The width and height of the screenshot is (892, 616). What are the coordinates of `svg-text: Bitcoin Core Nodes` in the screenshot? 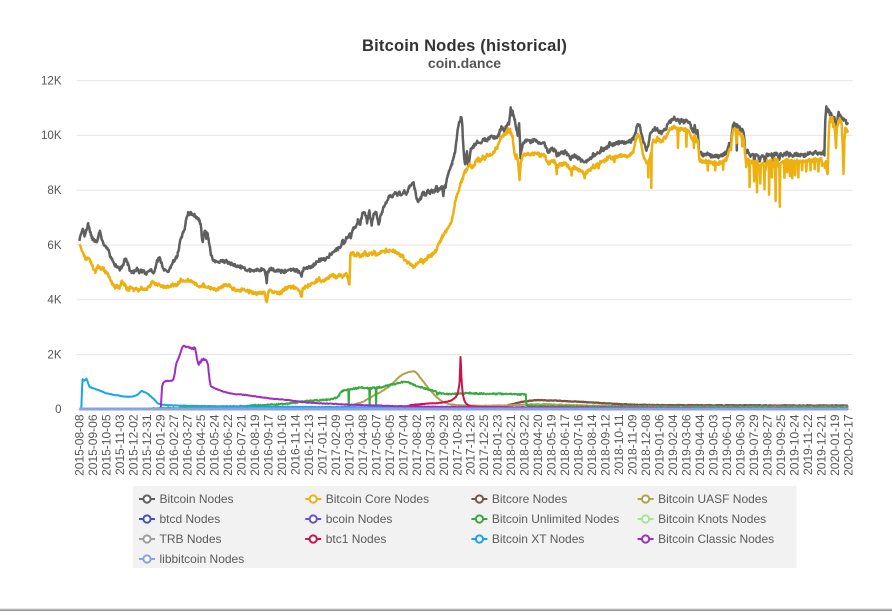 It's located at (377, 499).